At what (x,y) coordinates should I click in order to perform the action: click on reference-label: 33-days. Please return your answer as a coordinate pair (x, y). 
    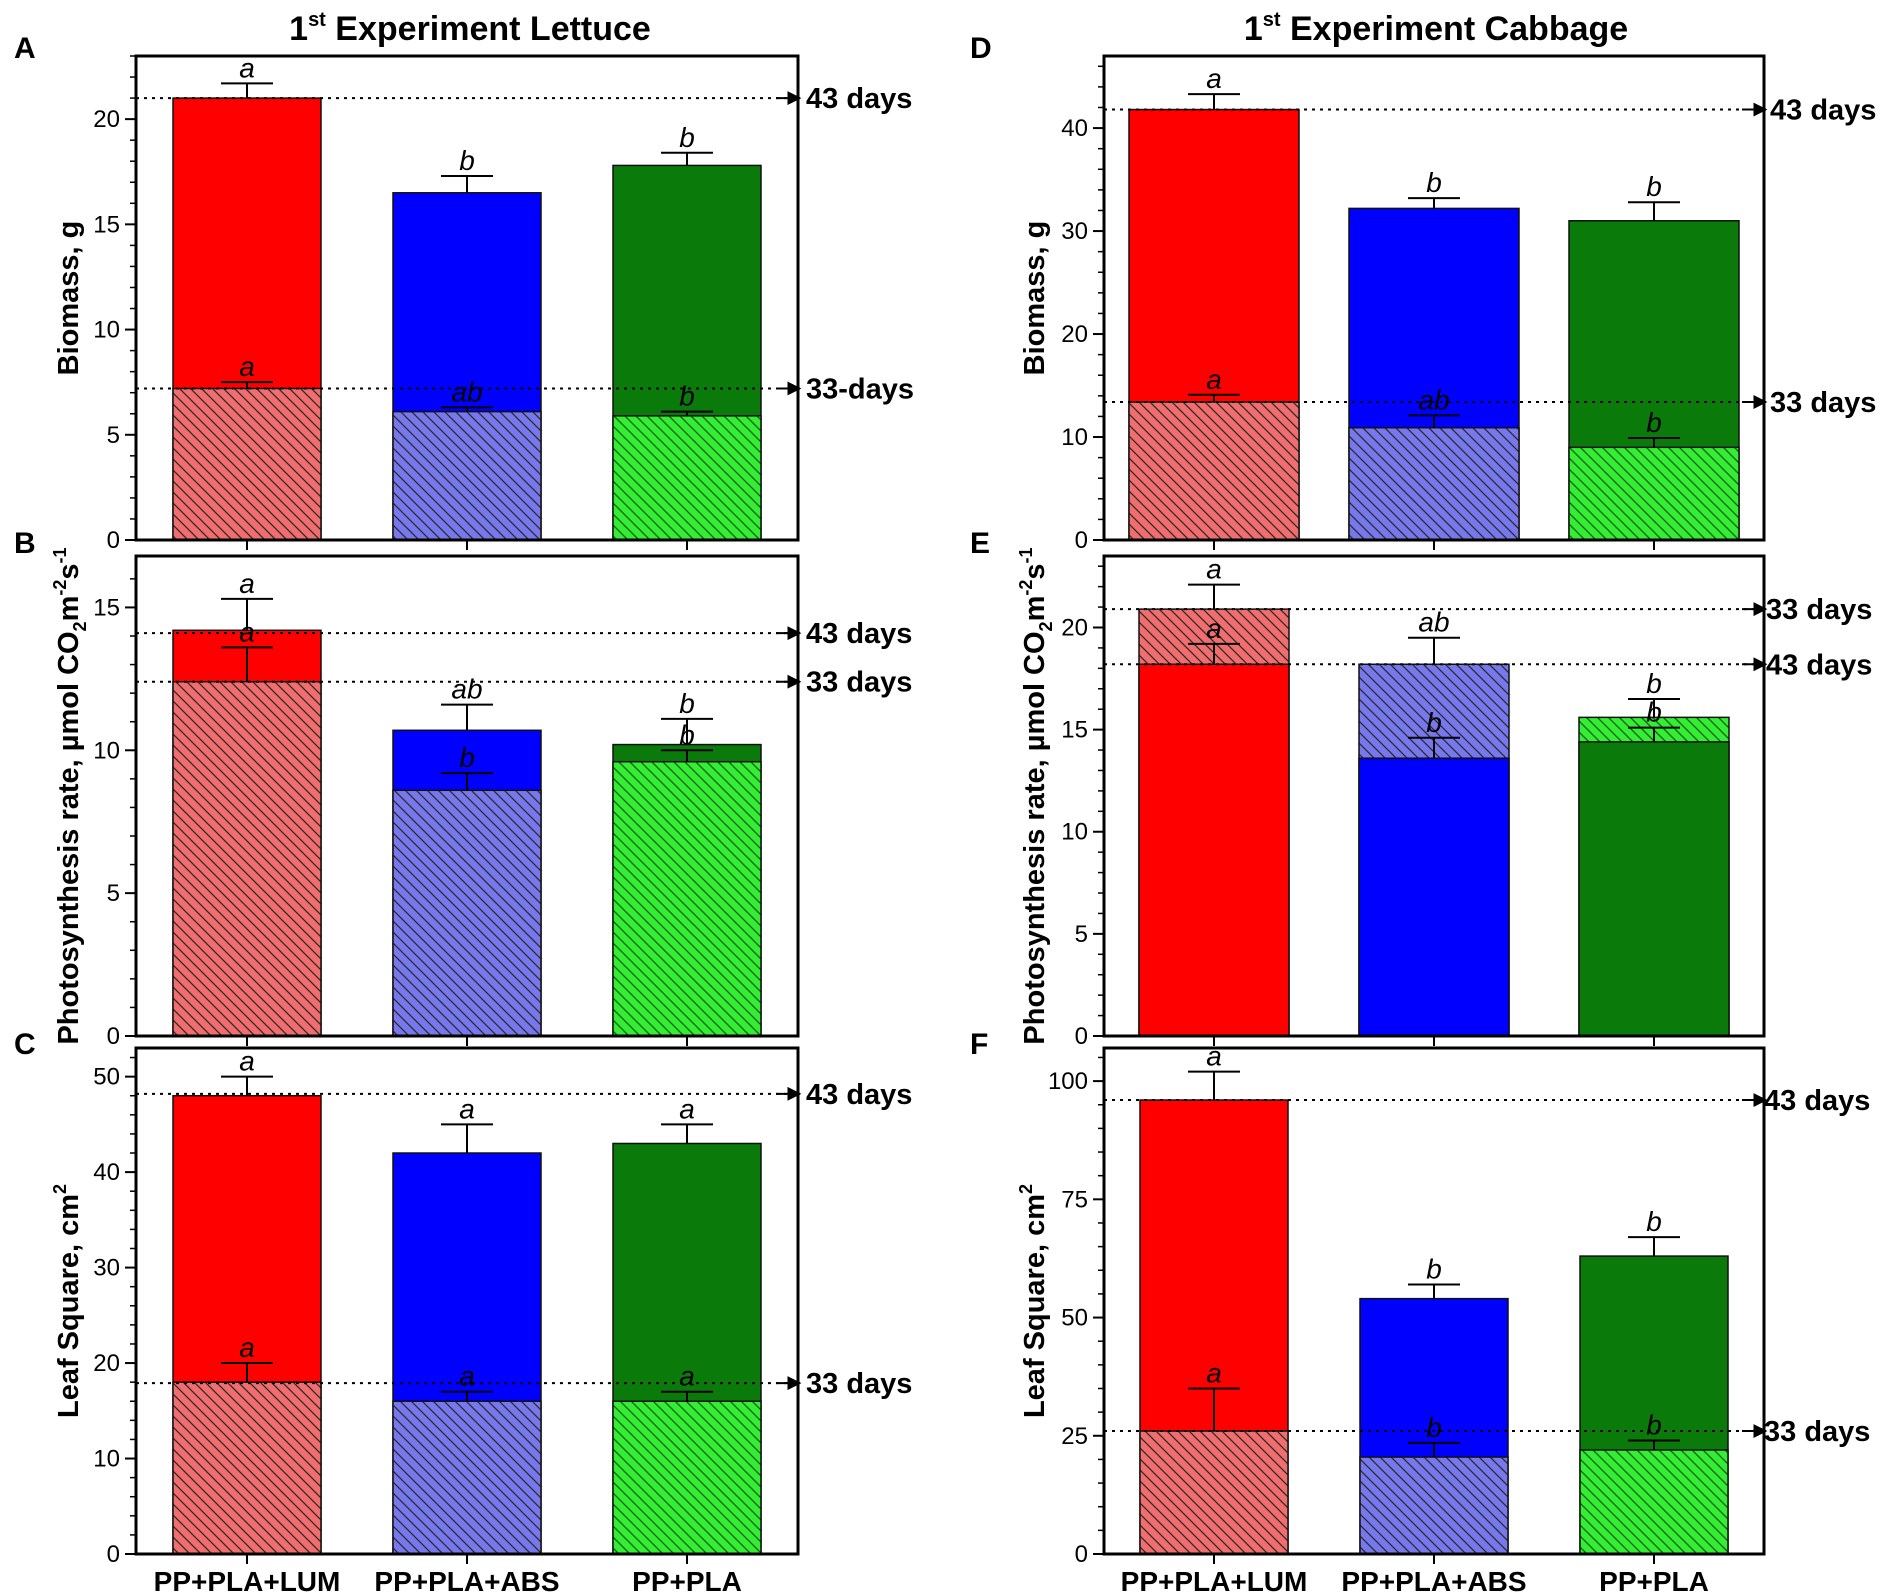
    Looking at the image, I should click on (860, 389).